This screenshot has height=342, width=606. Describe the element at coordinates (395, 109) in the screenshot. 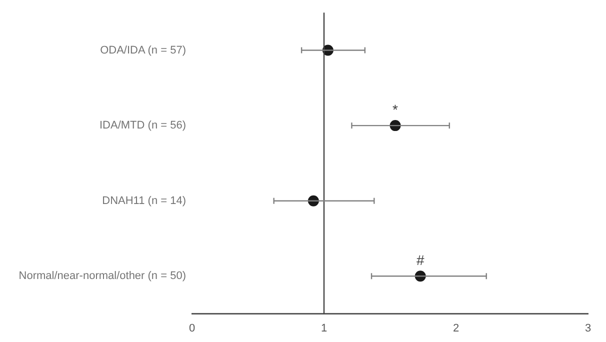

I see `annotation: *` at that location.